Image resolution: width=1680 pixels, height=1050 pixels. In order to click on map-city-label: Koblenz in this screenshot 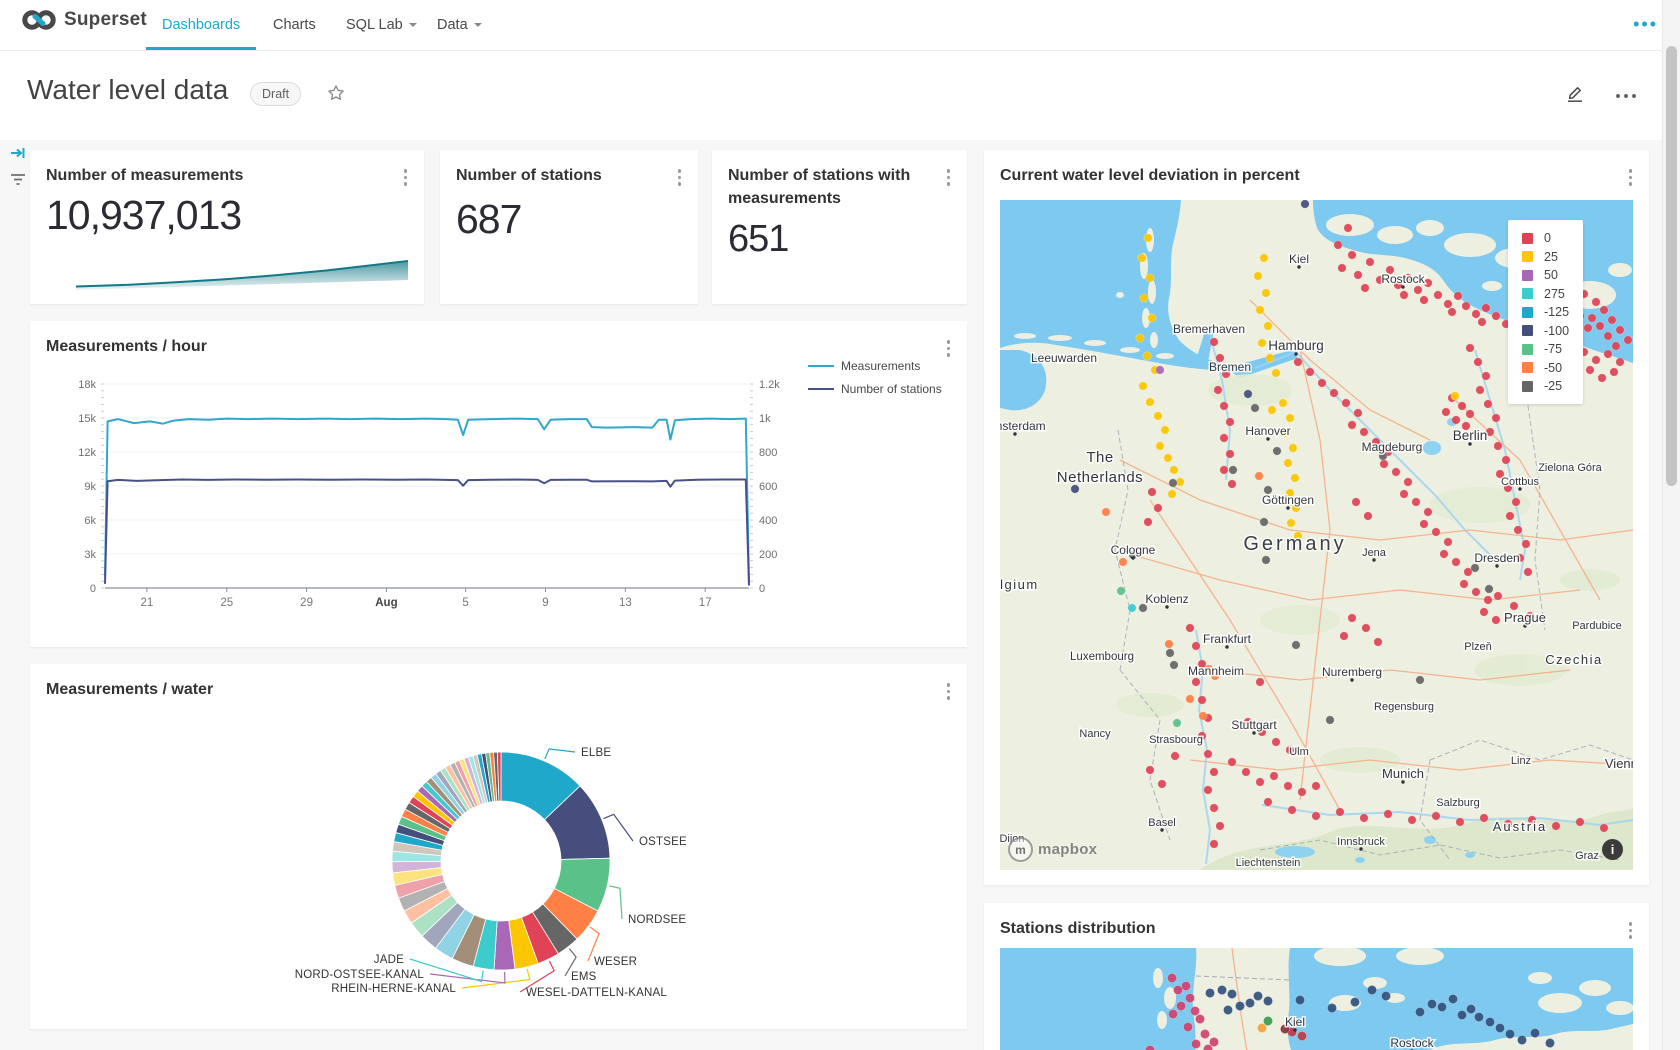, I will do `click(1166, 599)`.